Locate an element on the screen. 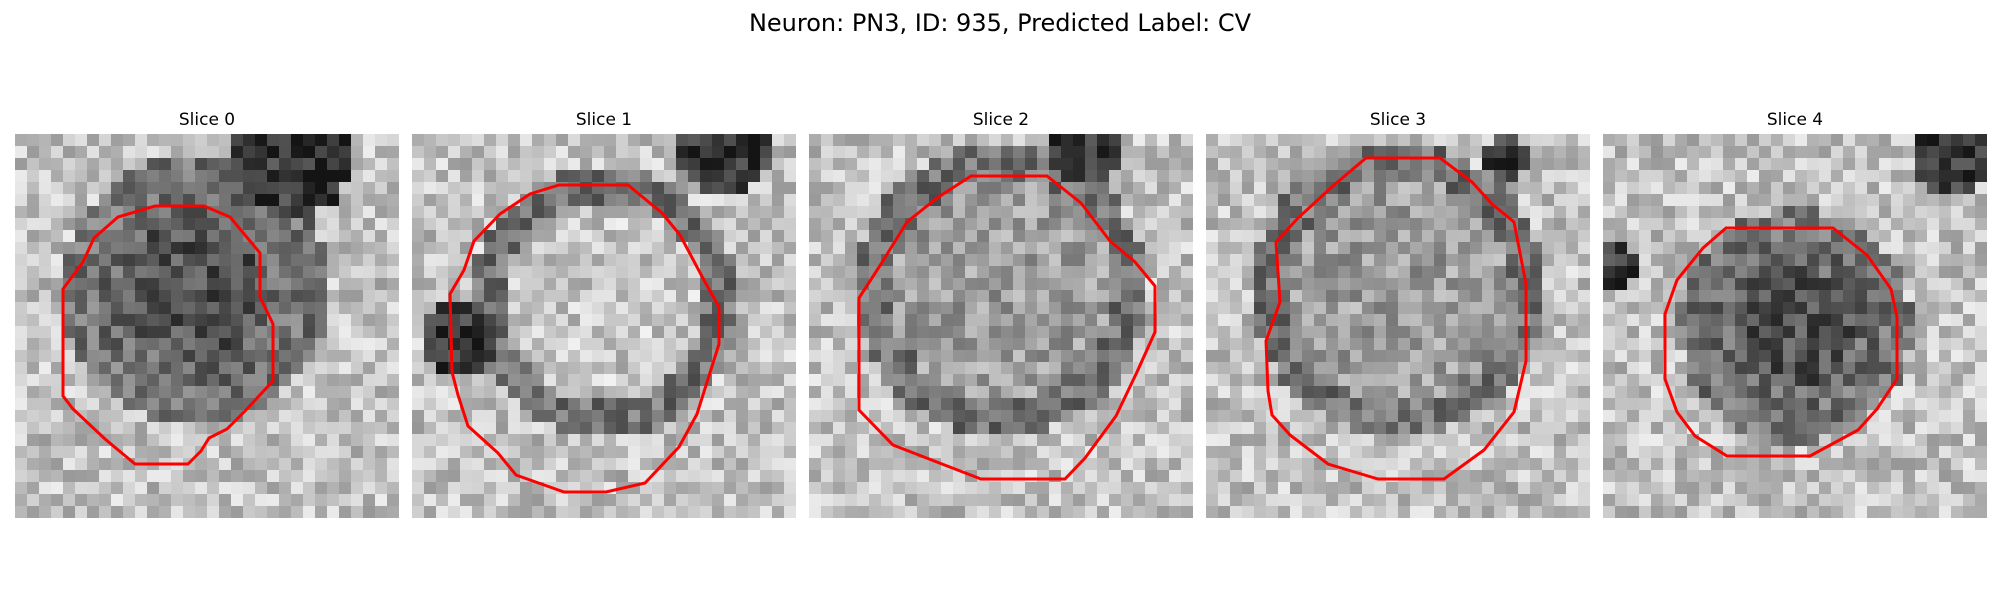 This screenshot has width=2000, height=600. slice-title: Slice 1 is located at coordinates (604, 120).